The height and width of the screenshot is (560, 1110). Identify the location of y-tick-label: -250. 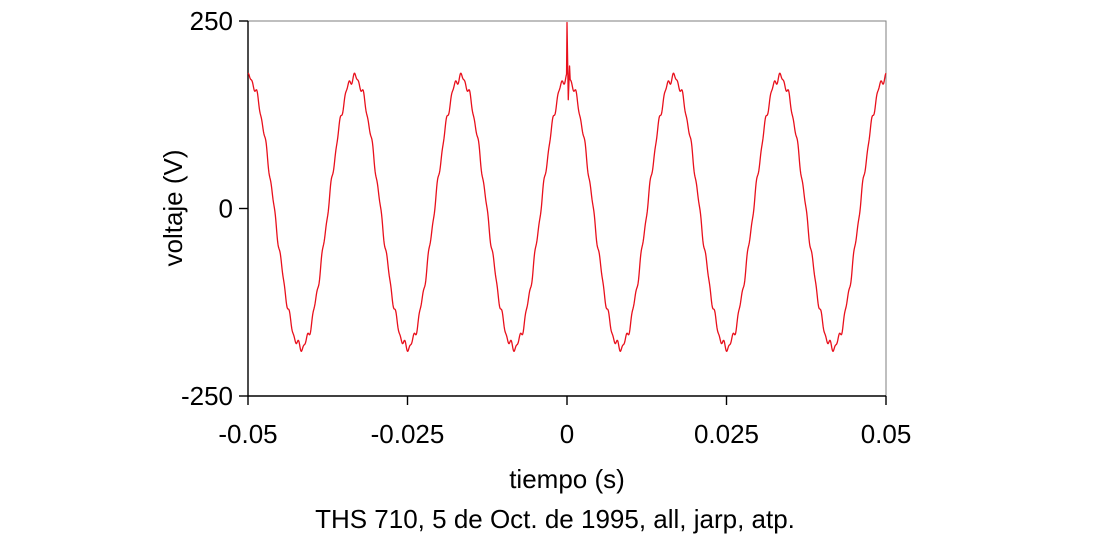
(207, 396).